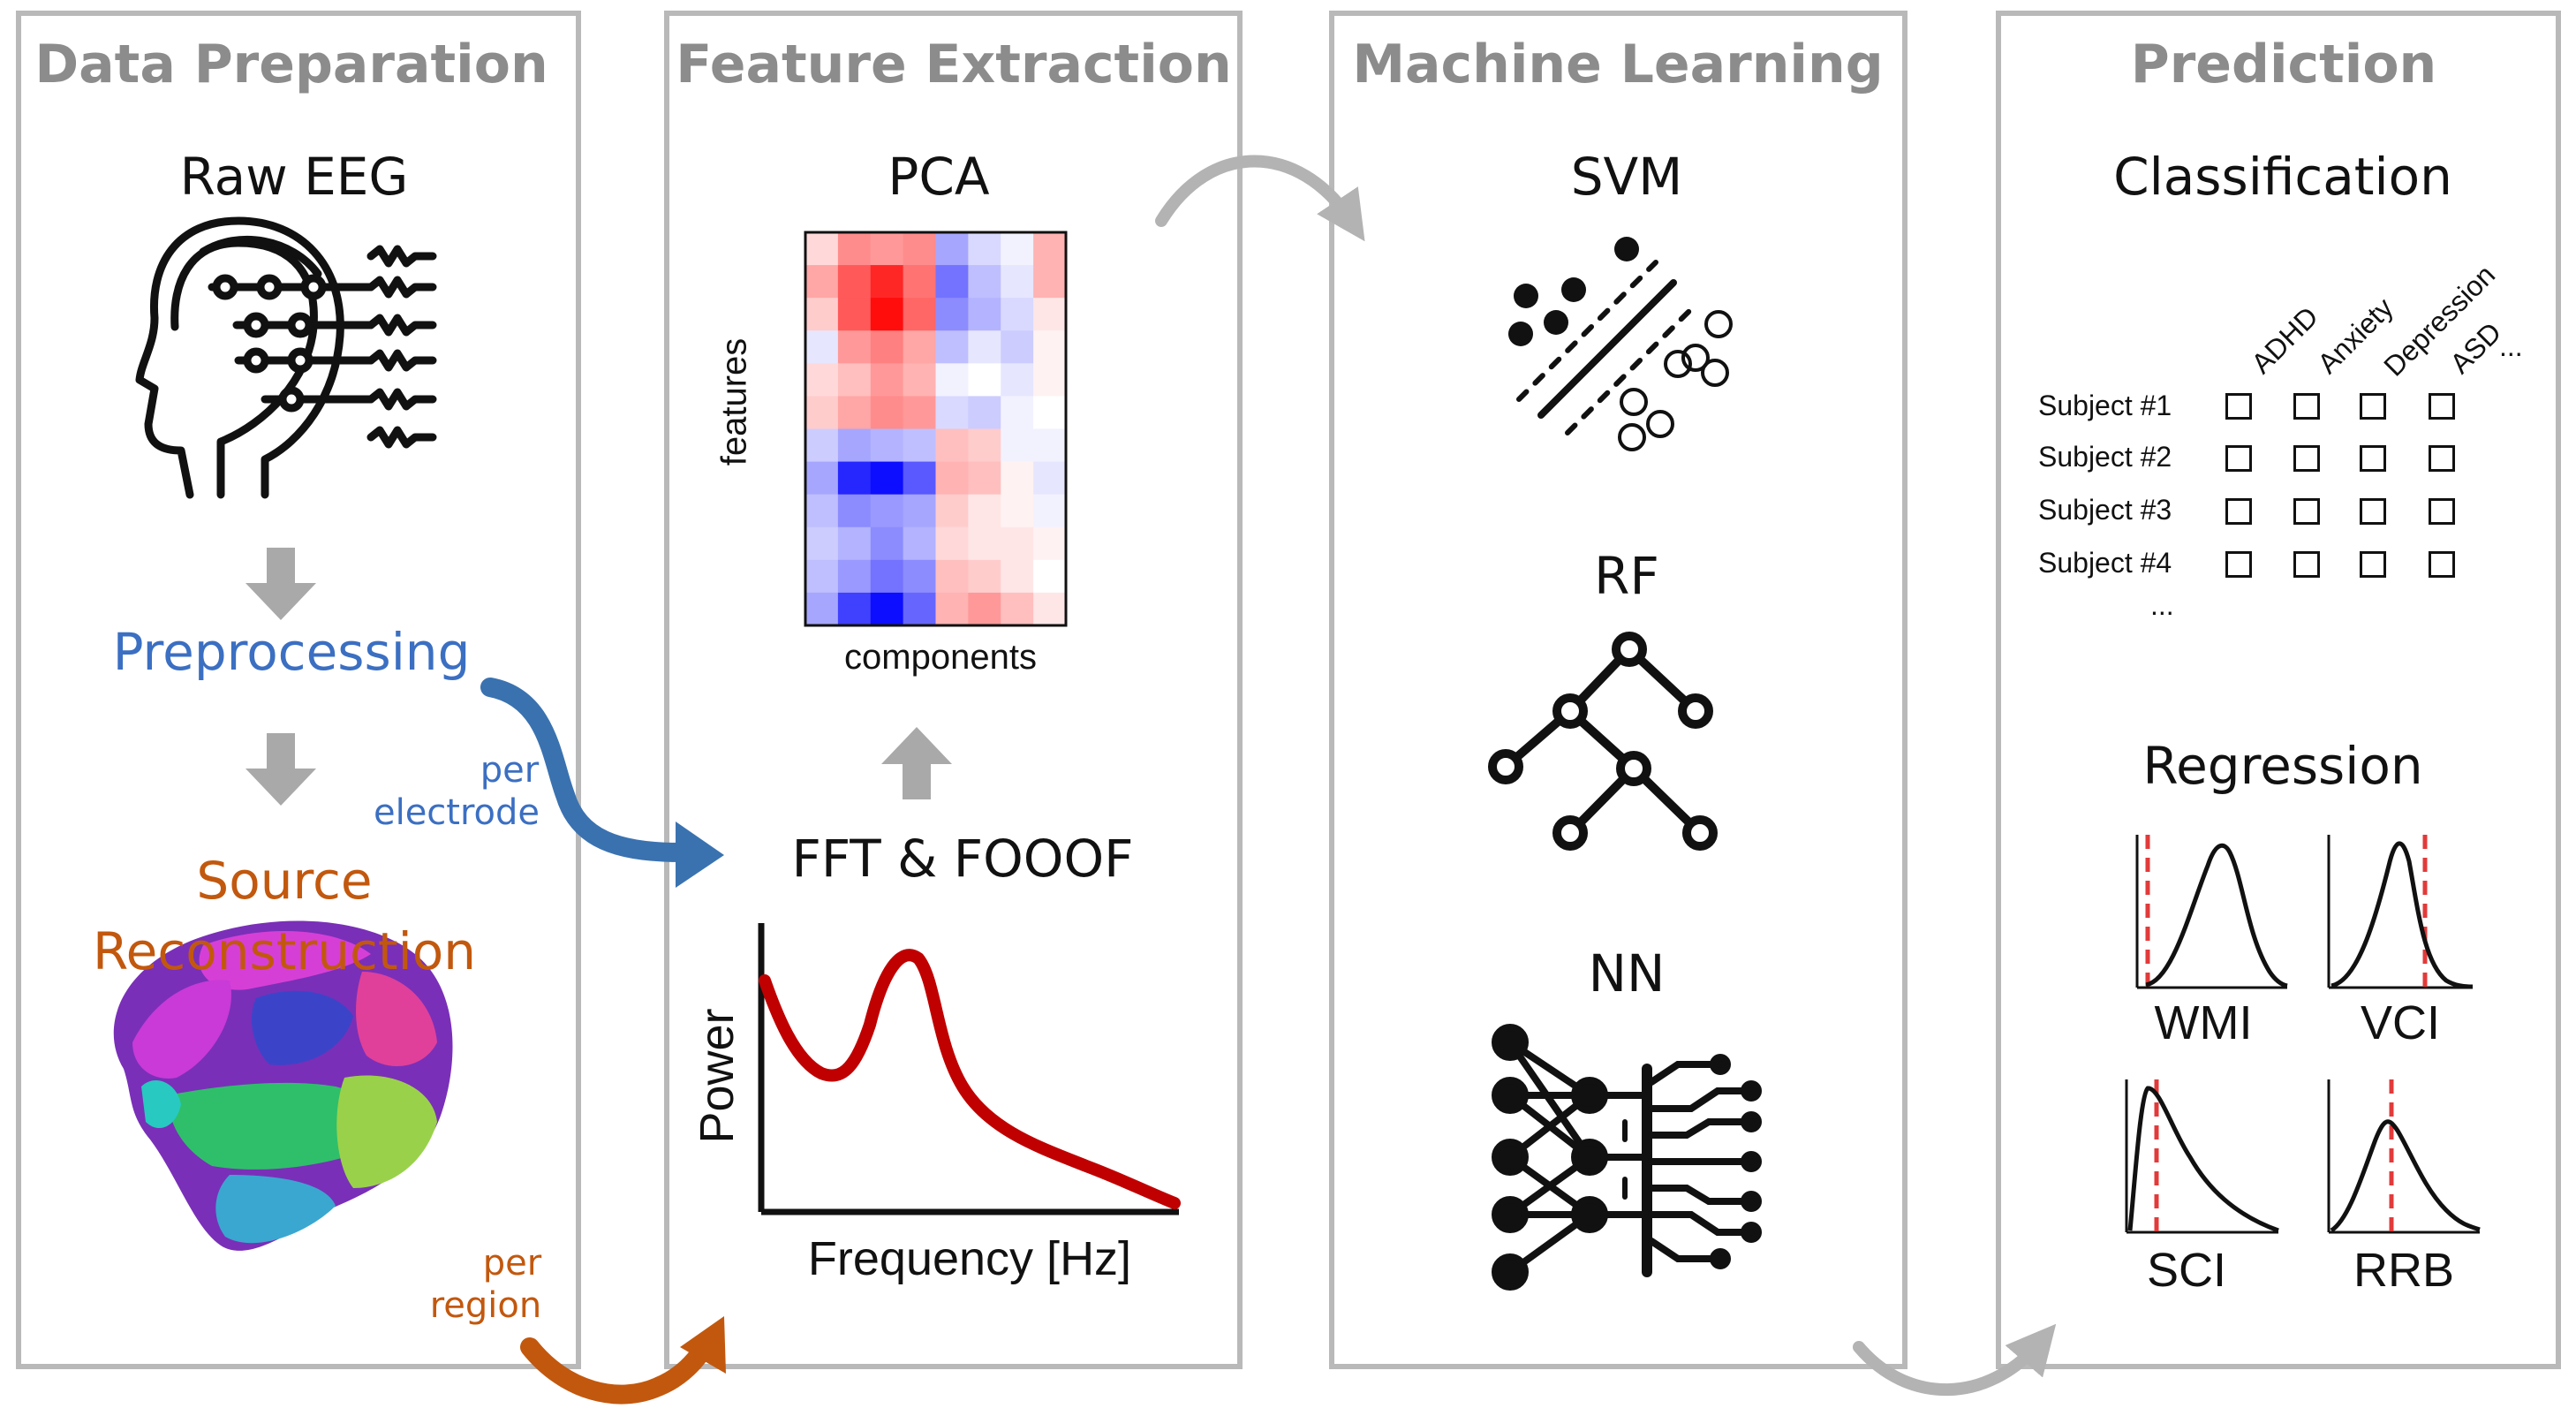 This screenshot has height=1416, width=2576. I want to click on random-forest-icon, so click(1603, 741).